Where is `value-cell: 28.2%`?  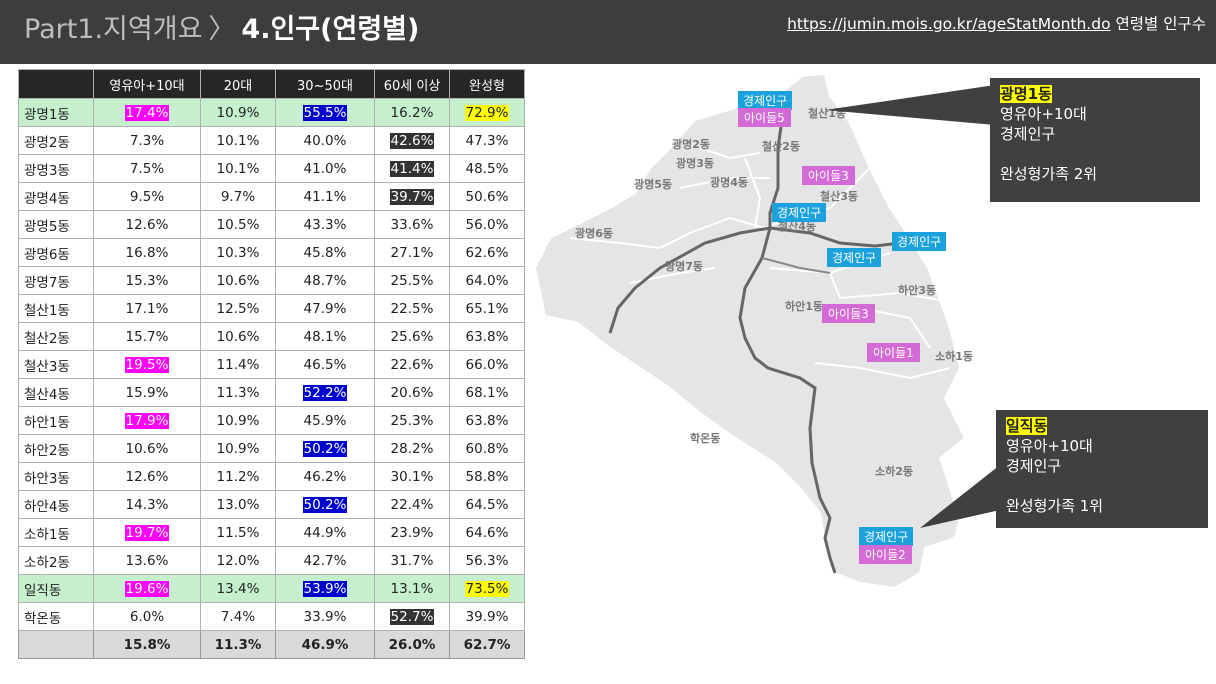
value-cell: 28.2% is located at coordinates (412, 448).